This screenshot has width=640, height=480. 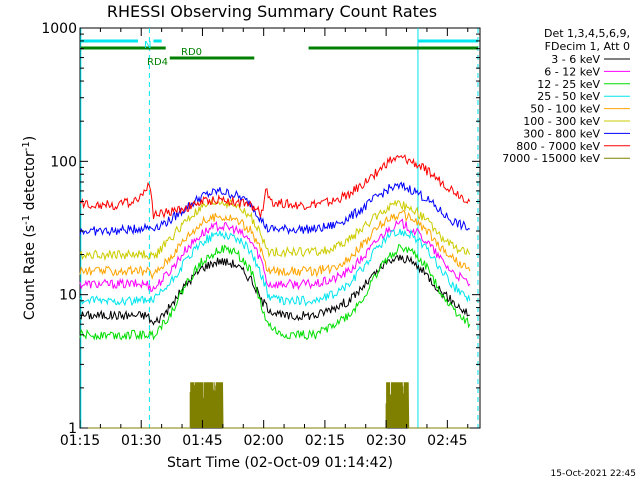 I want to click on y-tick-label-0: 1, so click(x=72, y=429).